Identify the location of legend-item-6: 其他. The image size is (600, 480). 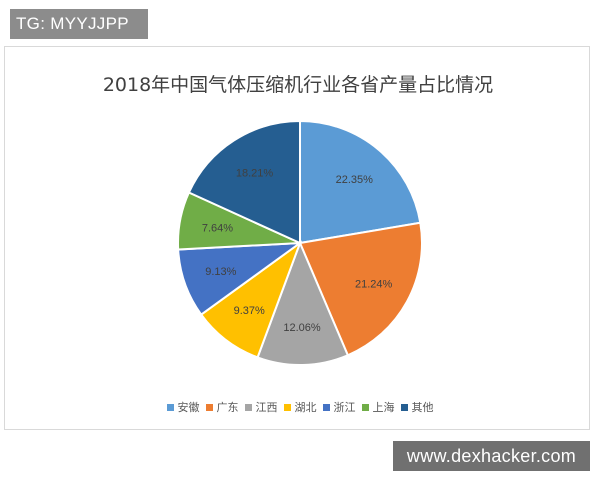
(417, 407).